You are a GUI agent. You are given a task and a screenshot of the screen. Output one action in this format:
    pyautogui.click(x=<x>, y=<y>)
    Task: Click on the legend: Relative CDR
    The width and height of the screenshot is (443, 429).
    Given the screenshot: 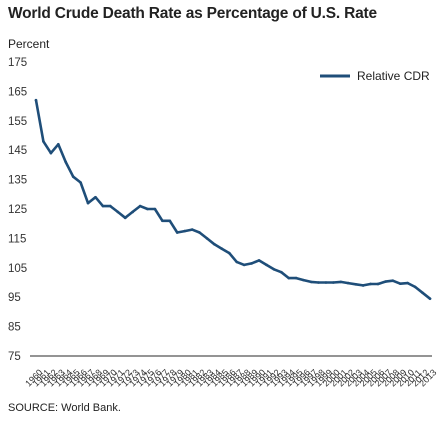 What is the action you would take?
    pyautogui.click(x=375, y=76)
    